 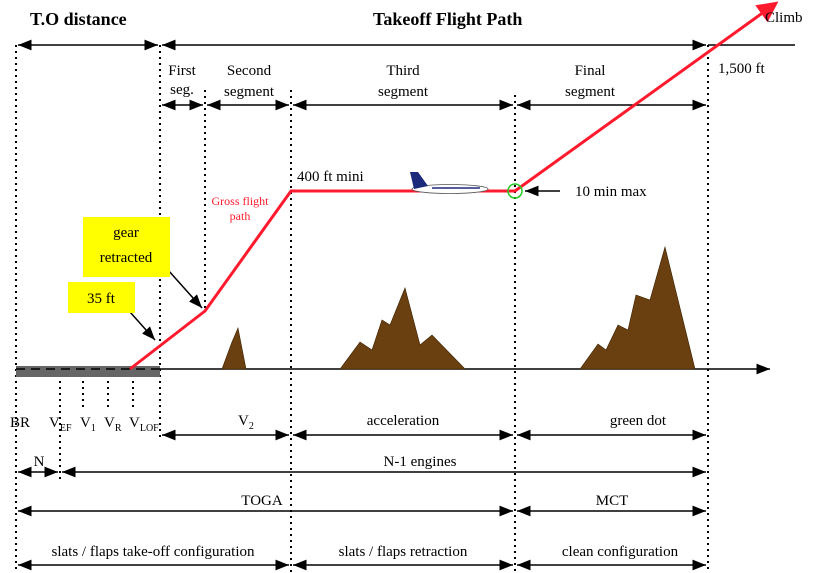 I want to click on toga-label: TOGA, so click(x=262, y=501).